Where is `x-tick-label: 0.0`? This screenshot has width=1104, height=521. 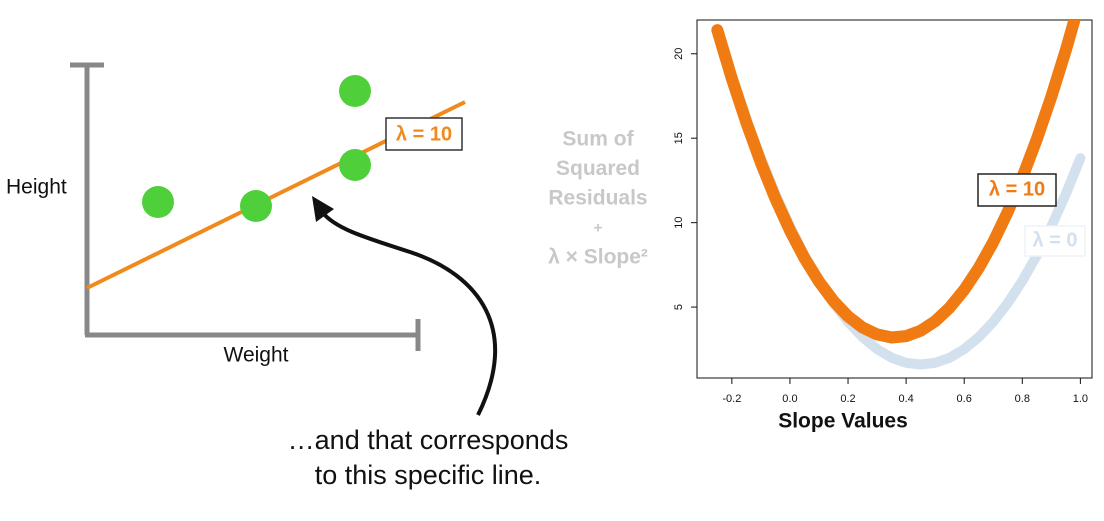
x-tick-label: 0.0 is located at coordinates (789, 399).